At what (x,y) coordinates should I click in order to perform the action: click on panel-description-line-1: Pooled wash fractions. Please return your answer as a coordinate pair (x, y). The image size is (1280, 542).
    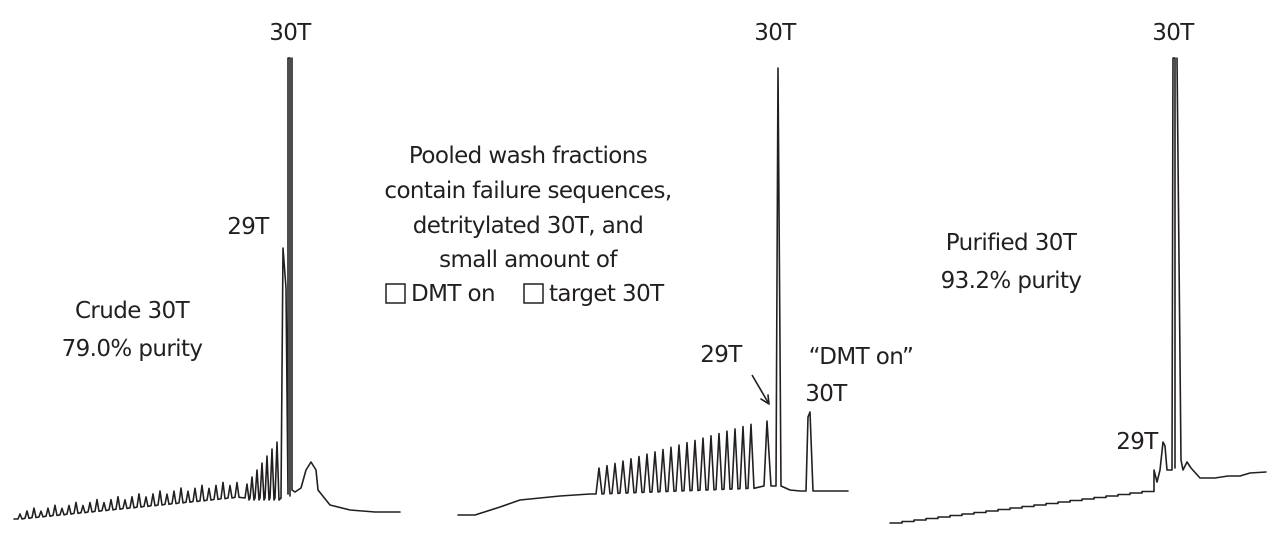
    Looking at the image, I should click on (528, 156).